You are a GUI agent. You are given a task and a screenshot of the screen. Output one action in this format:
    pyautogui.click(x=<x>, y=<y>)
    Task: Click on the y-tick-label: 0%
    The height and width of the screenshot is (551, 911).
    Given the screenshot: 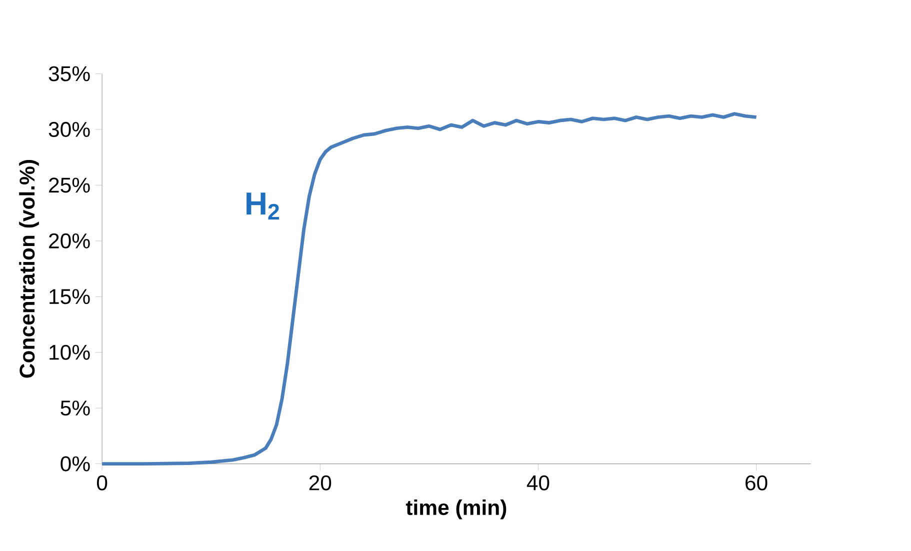 What is the action you would take?
    pyautogui.click(x=75, y=464)
    